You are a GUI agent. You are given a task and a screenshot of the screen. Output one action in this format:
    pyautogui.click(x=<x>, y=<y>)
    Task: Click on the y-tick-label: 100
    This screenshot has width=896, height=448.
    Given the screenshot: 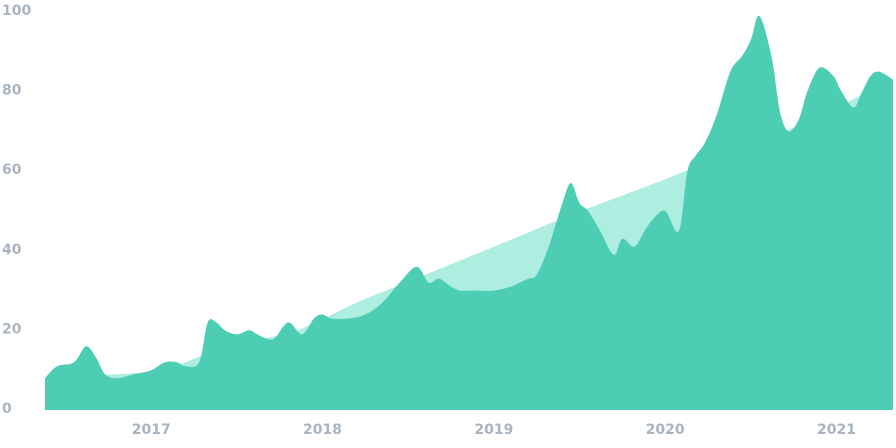 What is the action you would take?
    pyautogui.click(x=16, y=11)
    